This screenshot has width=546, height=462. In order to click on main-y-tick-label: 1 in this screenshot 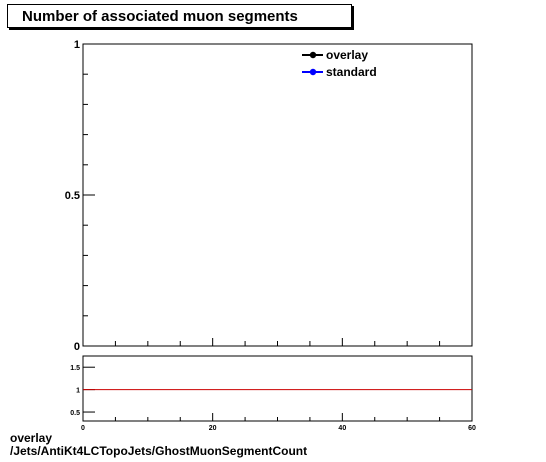, I will do `click(77, 45)`.